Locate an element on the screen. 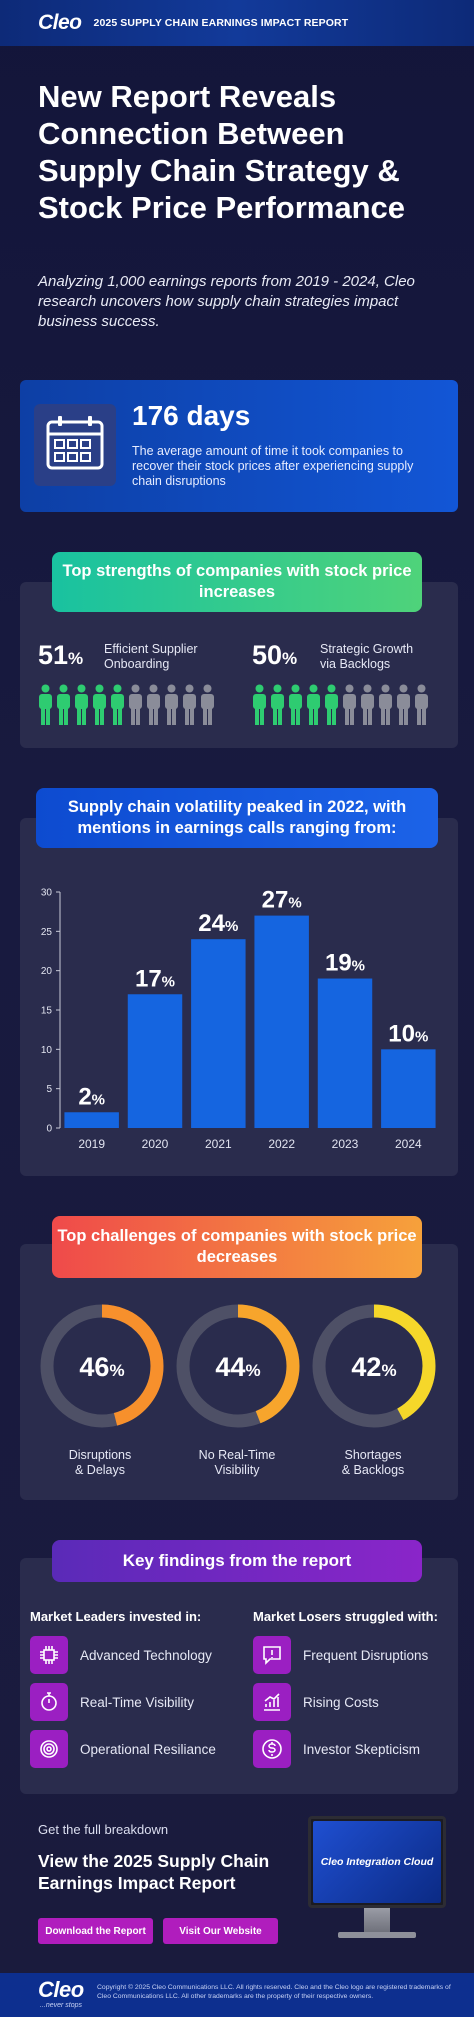  target-icon is located at coordinates (49, 1749).